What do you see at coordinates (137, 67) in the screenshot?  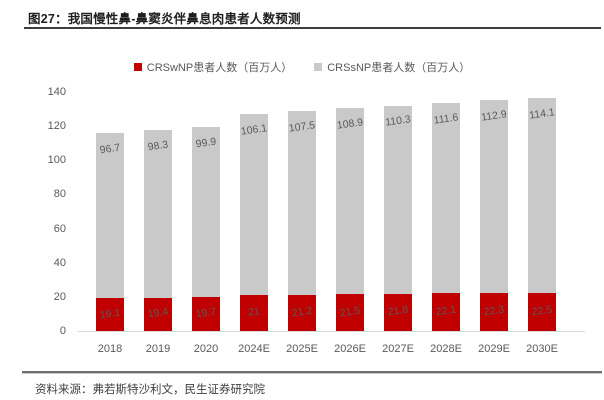 I see `legend-swatch-red-icon` at bounding box center [137, 67].